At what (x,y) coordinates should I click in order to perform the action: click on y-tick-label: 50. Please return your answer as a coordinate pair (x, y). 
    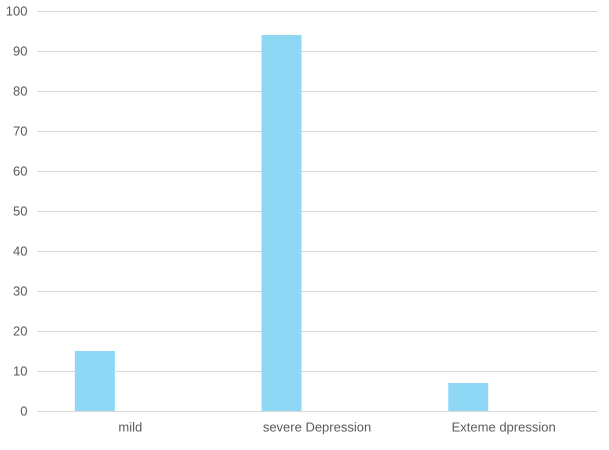
    Looking at the image, I should click on (20, 211).